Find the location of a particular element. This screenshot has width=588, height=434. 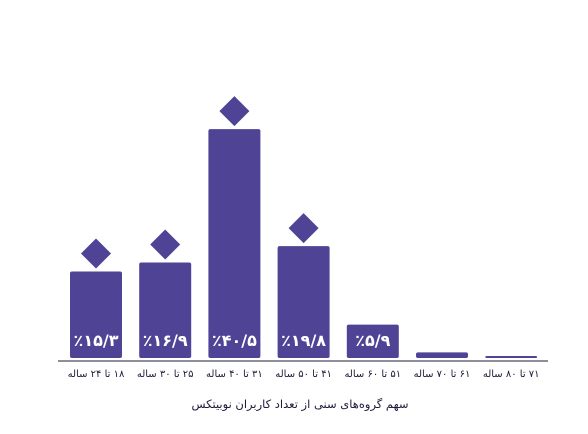

data-label-3: ٪۴۰/۵ is located at coordinates (234, 340).